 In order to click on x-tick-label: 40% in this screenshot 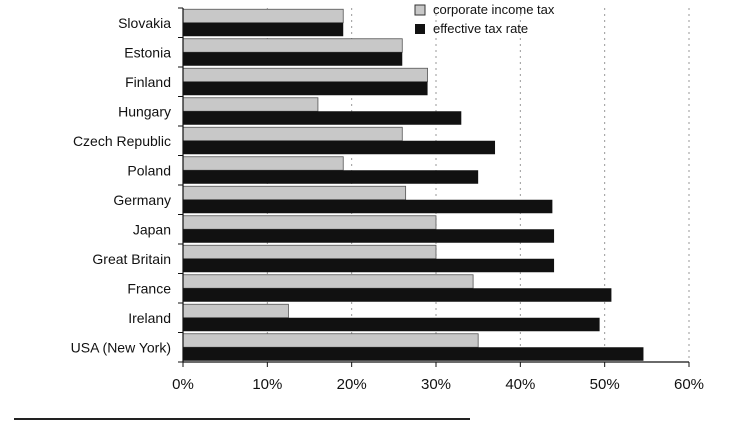, I will do `click(520, 384)`.